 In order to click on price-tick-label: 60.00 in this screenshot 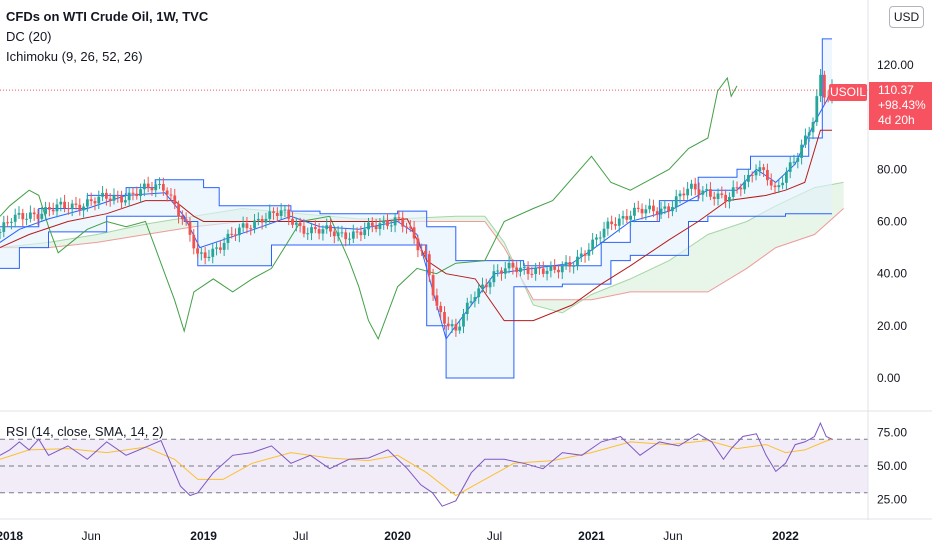, I will do `click(892, 222)`.